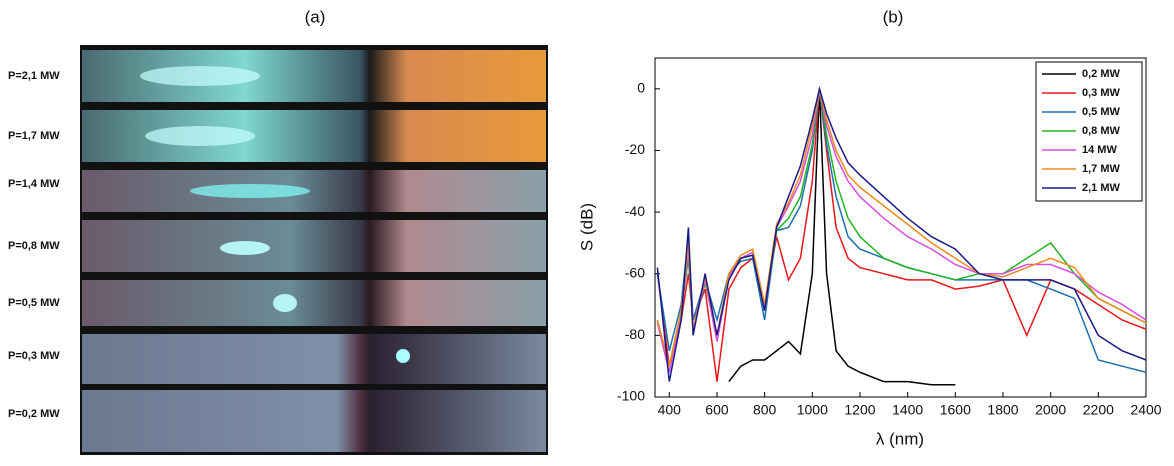 Image resolution: width=1174 pixels, height=466 pixels. I want to click on legend-label: 0,8 MW, so click(1101, 131).